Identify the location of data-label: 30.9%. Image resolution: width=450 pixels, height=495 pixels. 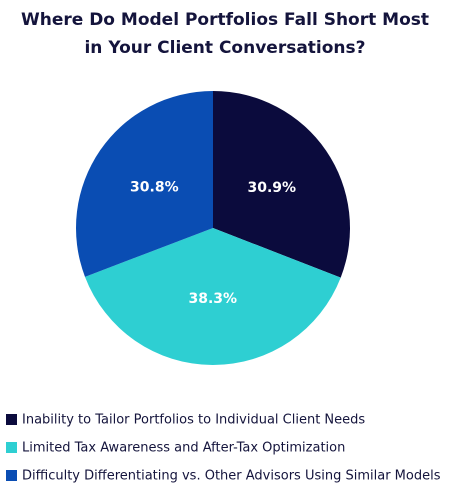
(272, 188).